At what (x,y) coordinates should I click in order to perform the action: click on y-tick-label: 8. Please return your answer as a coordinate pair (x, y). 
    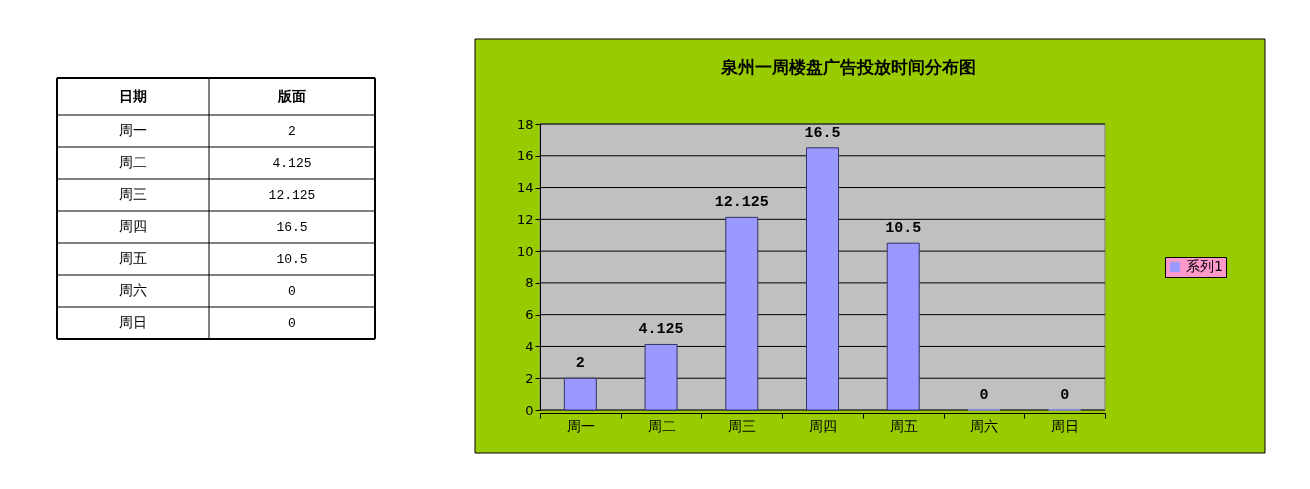
    Looking at the image, I should click on (529, 283).